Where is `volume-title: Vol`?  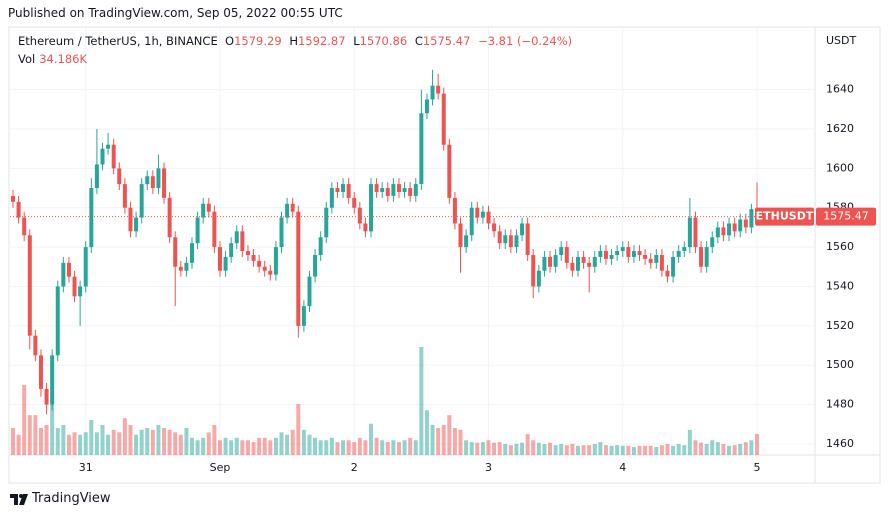 volume-title: Vol is located at coordinates (27, 59).